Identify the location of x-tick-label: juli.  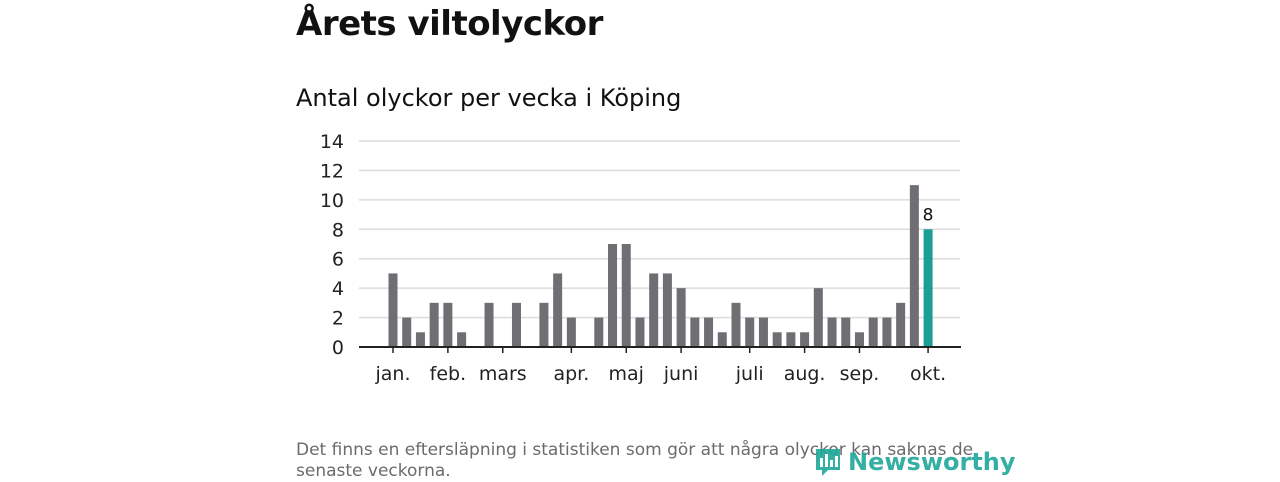
(749, 374).